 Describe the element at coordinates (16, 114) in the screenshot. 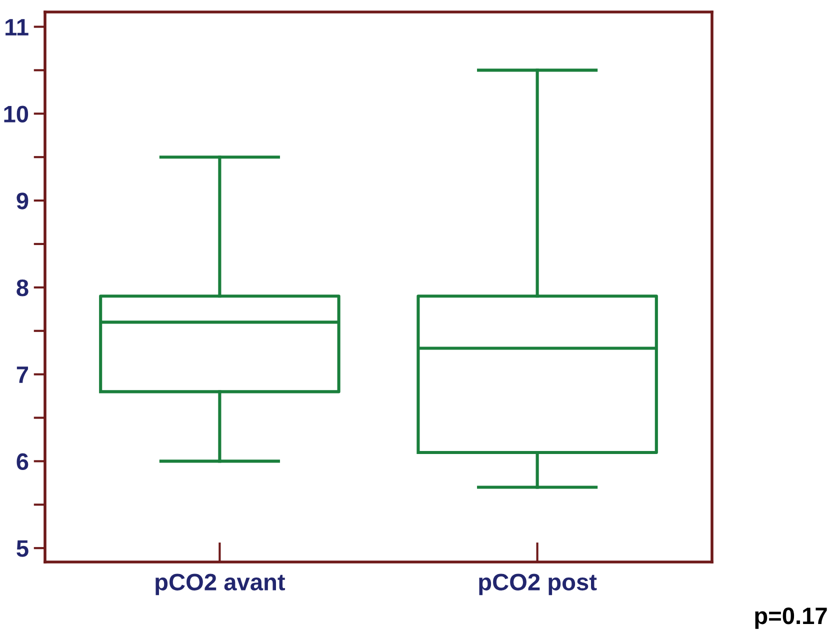

I see `y-tick-label: 10` at that location.